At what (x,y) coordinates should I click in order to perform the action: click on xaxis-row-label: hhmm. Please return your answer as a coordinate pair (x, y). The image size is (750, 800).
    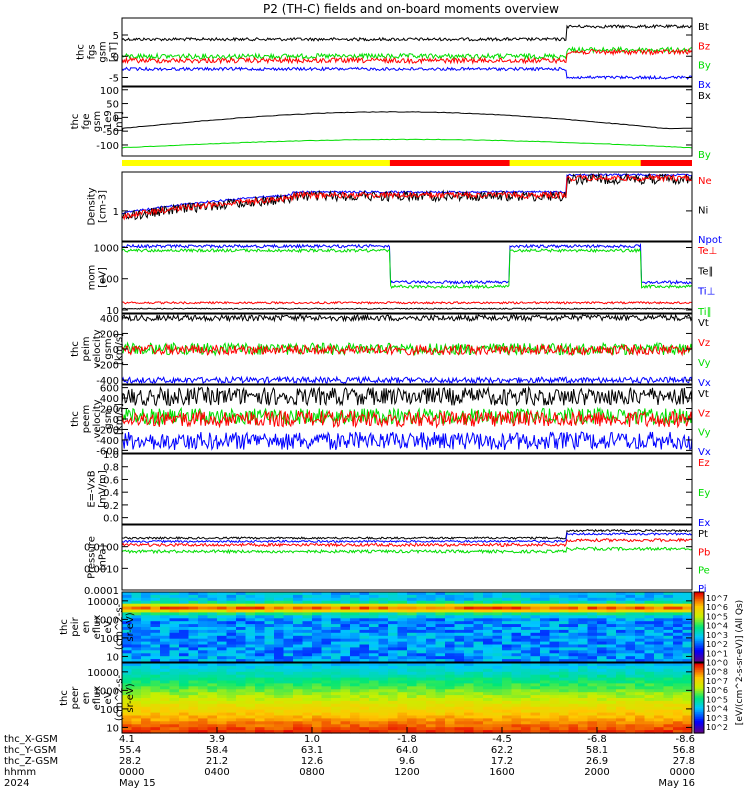
    Looking at the image, I should click on (20, 772).